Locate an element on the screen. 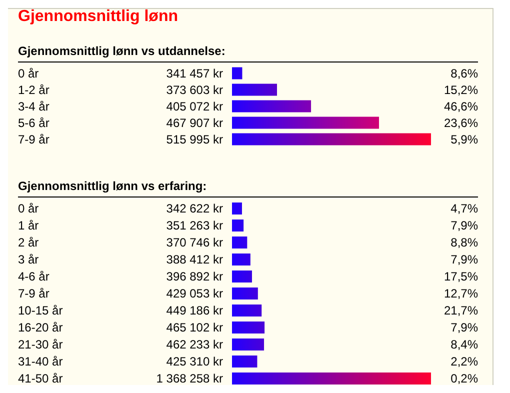 The height and width of the screenshot is (393, 510). data-label: 425 310 kr is located at coordinates (194, 361).